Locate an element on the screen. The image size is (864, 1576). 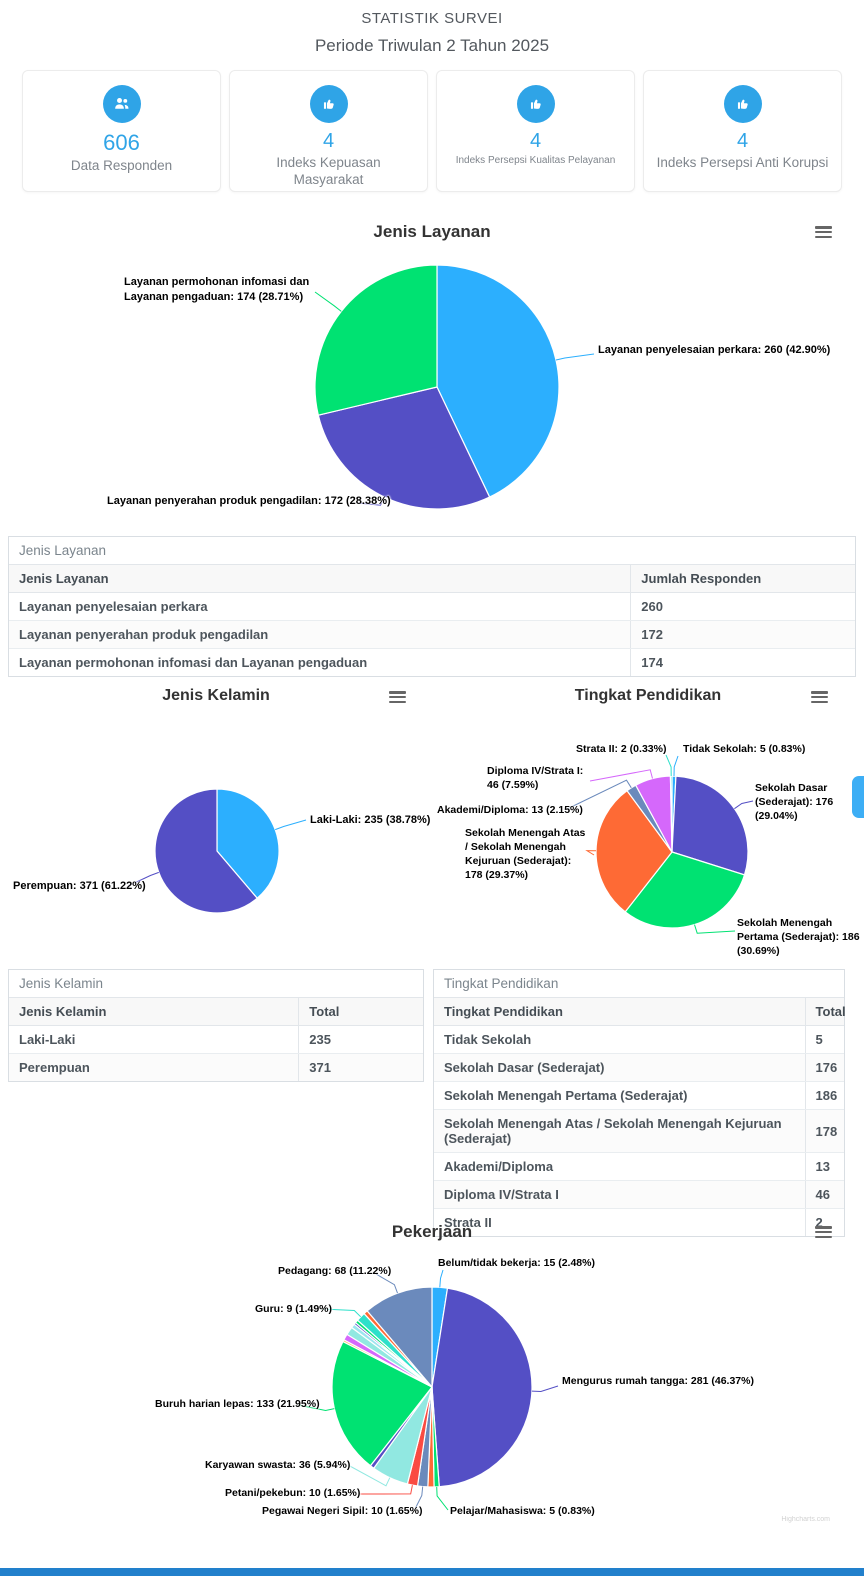
stat-value: 606 is located at coordinates (121, 142).